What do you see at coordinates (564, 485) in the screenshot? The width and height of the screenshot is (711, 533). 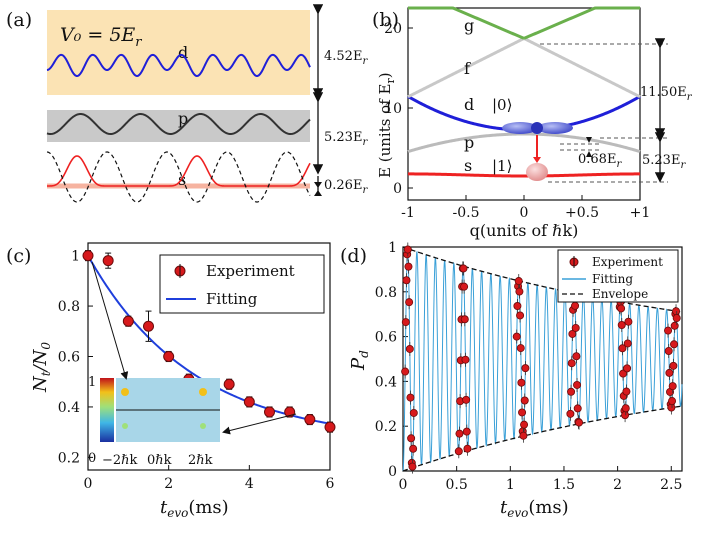 I see `panel-d-xtick: 1.5` at bounding box center [564, 485].